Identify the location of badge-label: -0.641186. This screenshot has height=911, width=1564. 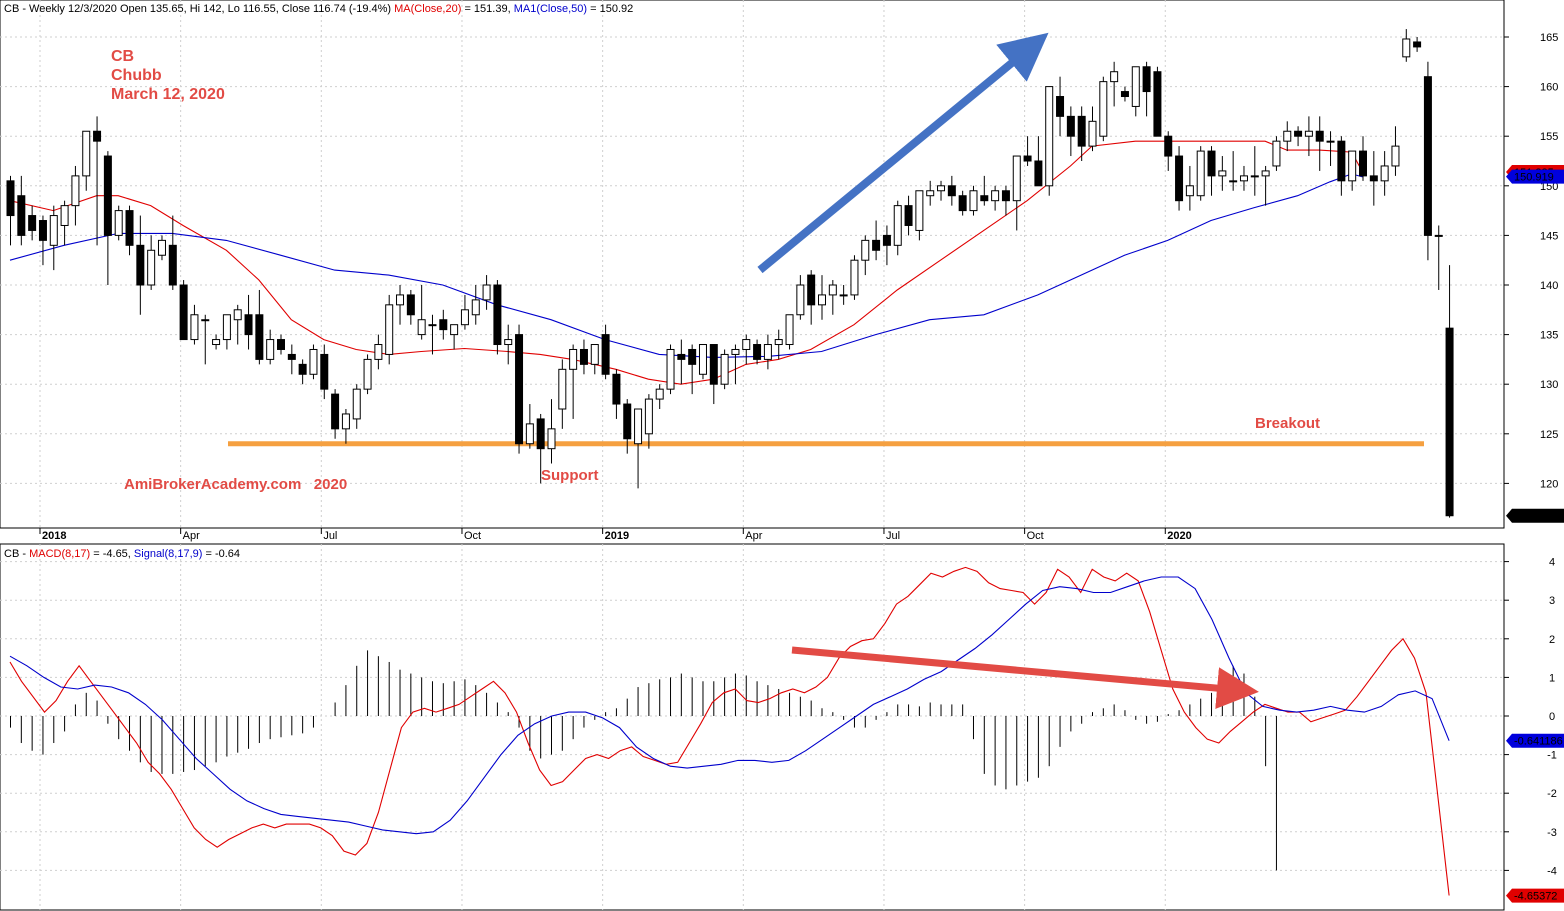
(1538, 742).